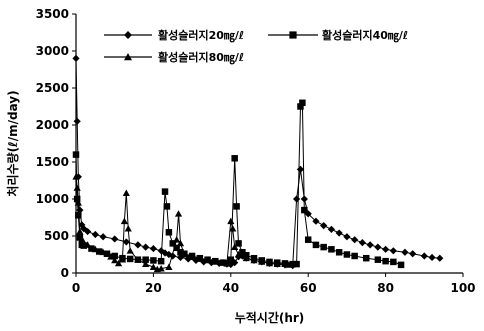  Describe the element at coordinates (52, 14) in the screenshot. I see `y-tick-label: 3500` at that location.